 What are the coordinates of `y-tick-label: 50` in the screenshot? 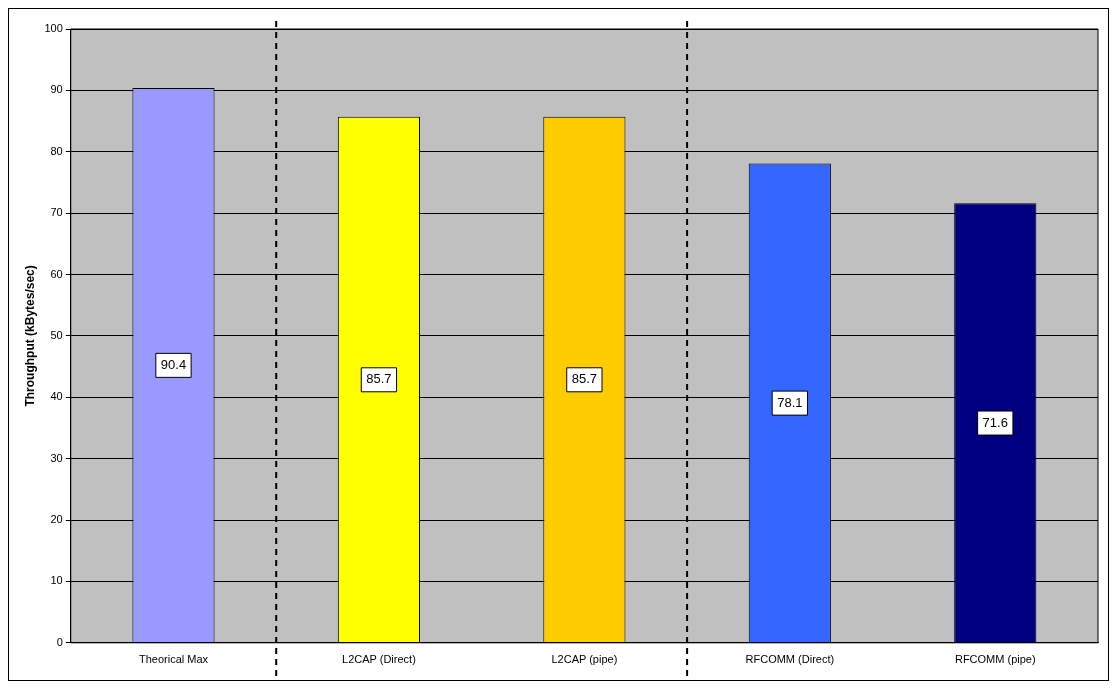 It's located at (56, 334).